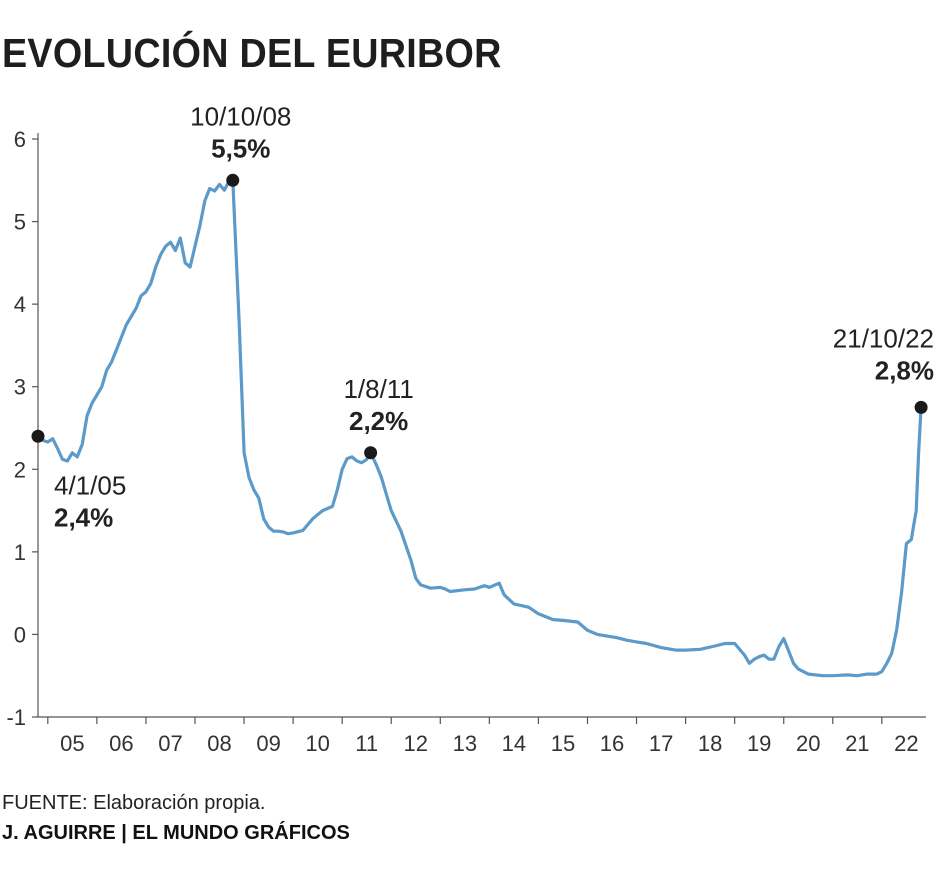 This screenshot has height=880, width=940. What do you see at coordinates (482, 736) in the screenshot?
I see `x-axis: 05 06 07 08 09 10 11 12 13 14 15 16 17 18 19 20 21 22` at bounding box center [482, 736].